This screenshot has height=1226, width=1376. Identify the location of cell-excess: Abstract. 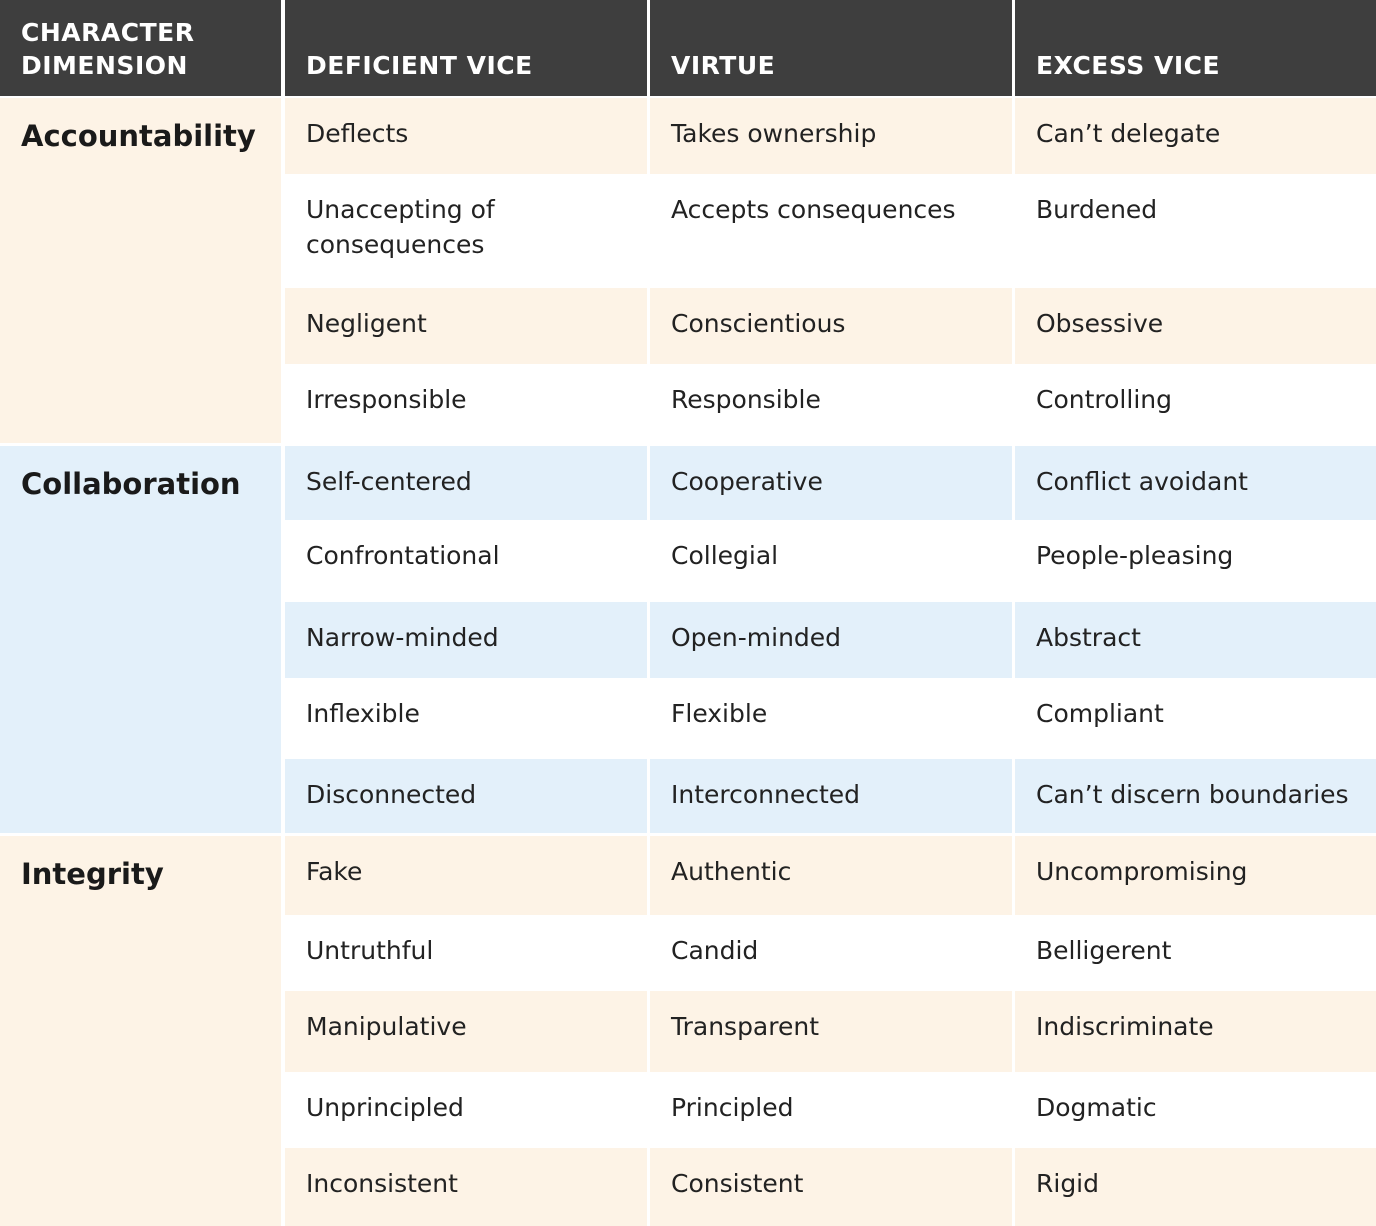
(1195, 640).